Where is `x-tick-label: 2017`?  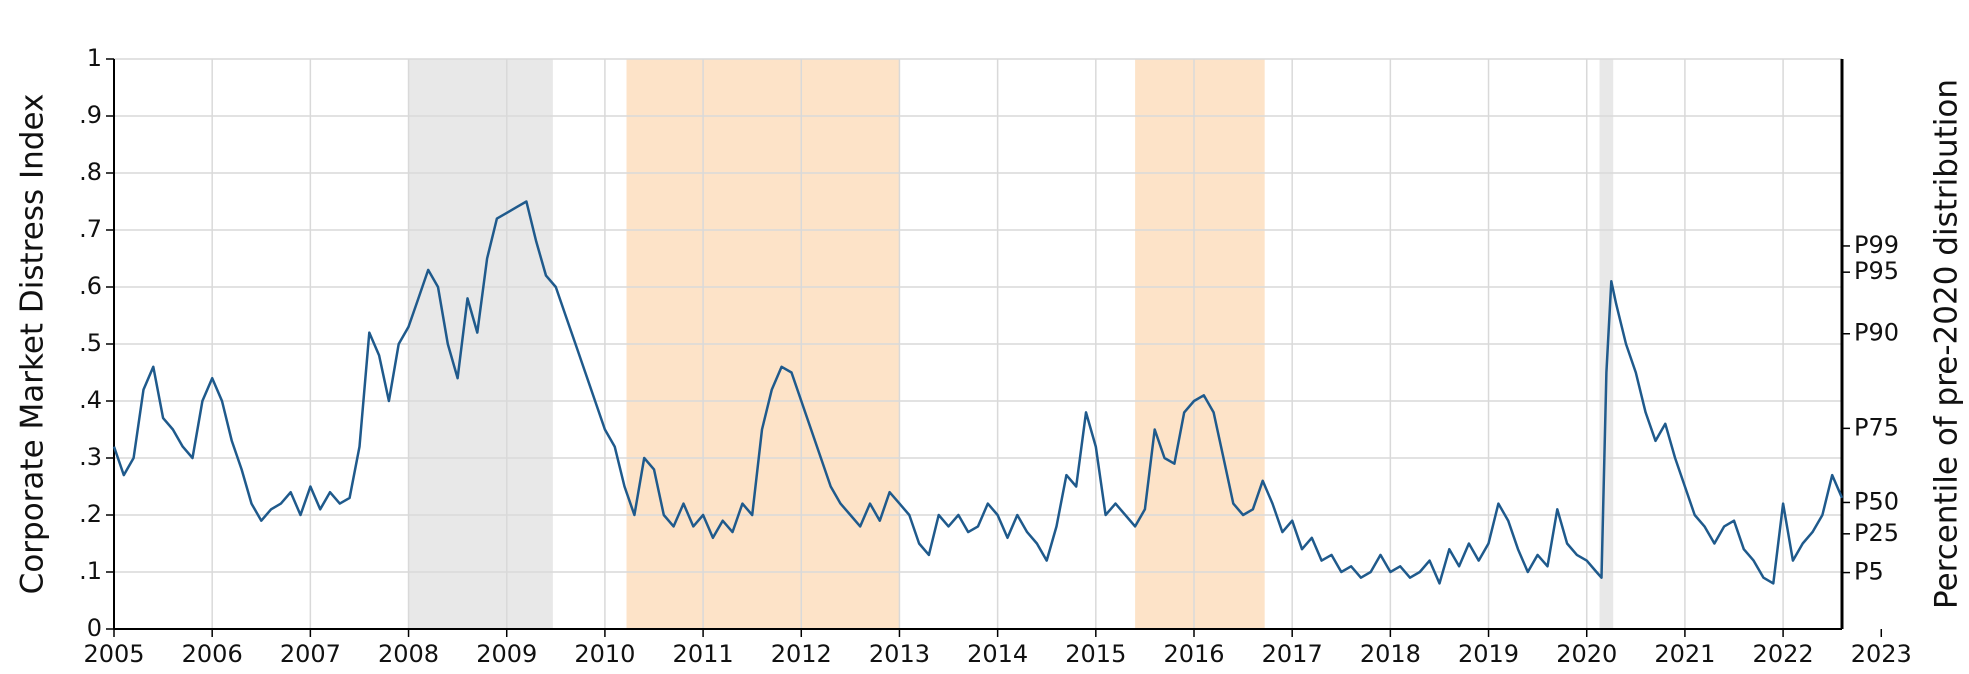
x-tick-label: 2017 is located at coordinates (1292, 654).